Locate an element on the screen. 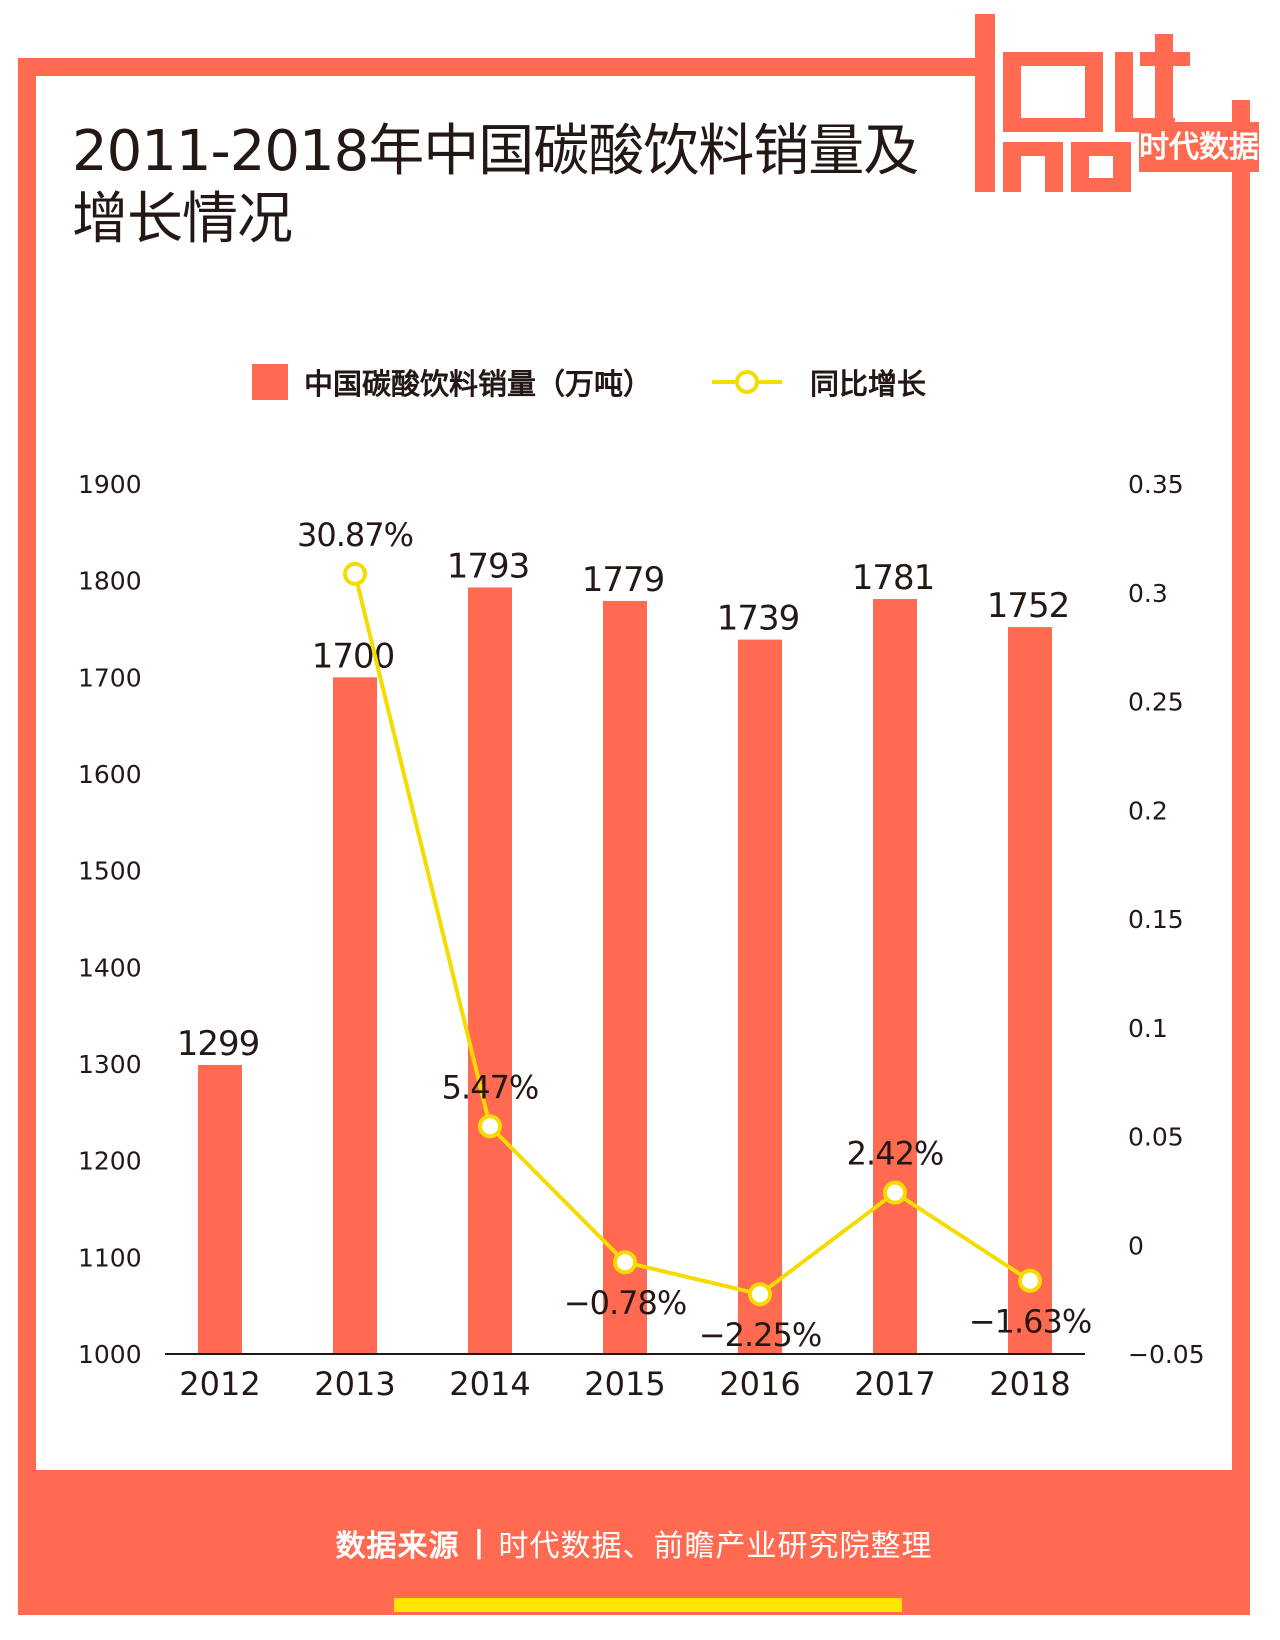  bar-value-label: 1700 is located at coordinates (353, 656).